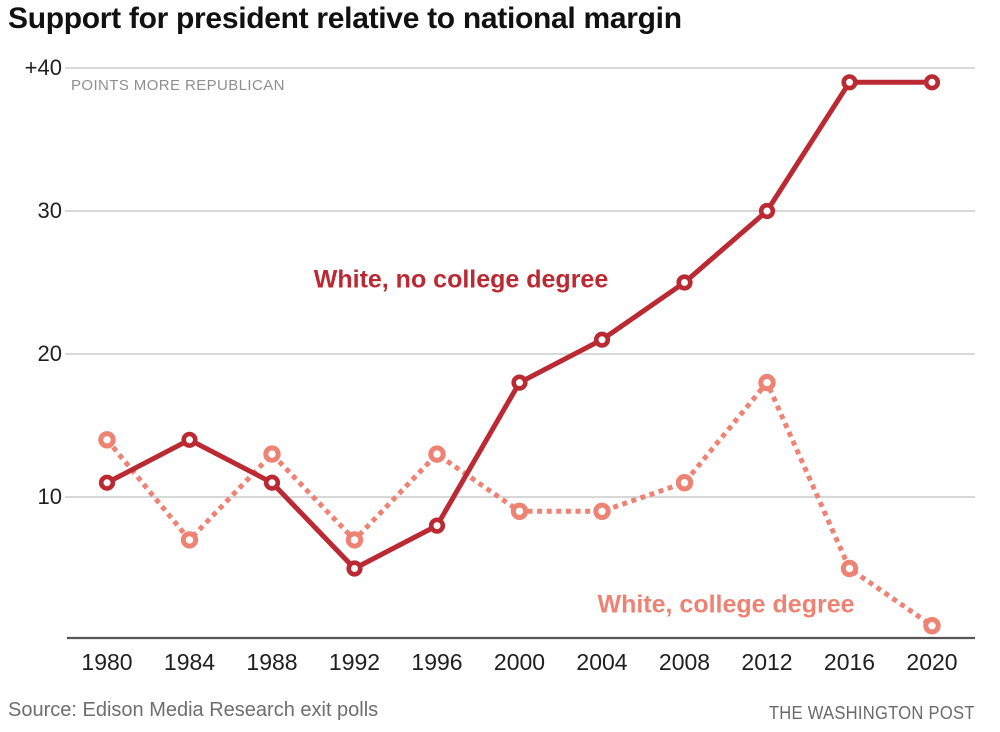  I want to click on x-tick-label: 2016, so click(849, 662).